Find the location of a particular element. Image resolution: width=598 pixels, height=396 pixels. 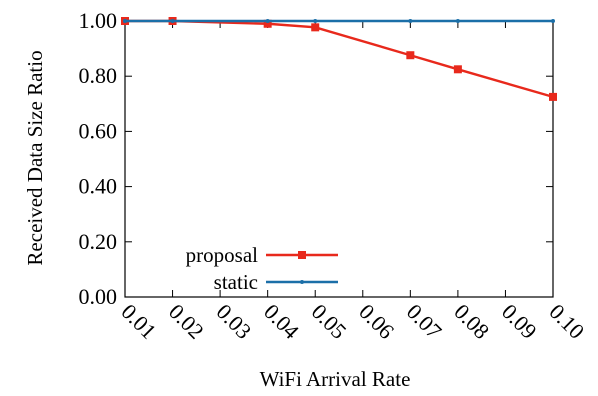

x-tick-label: 0.09 is located at coordinates (519, 321).